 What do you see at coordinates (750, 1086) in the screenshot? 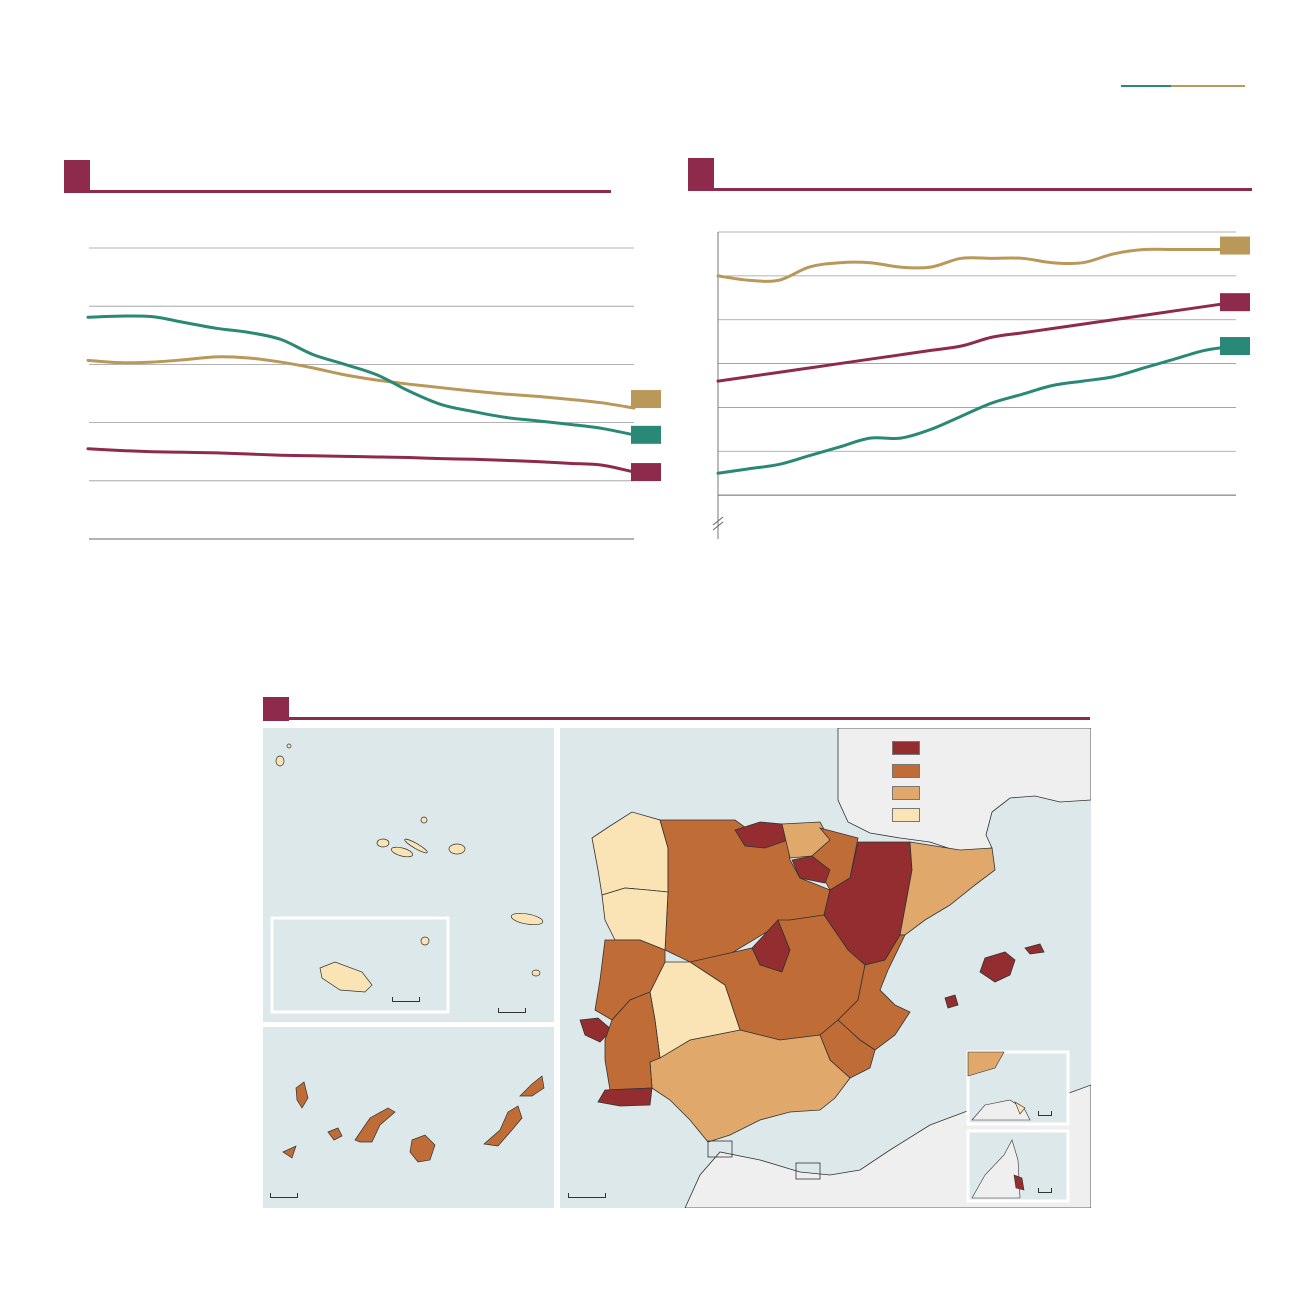
I see `region-andalucia` at bounding box center [750, 1086].